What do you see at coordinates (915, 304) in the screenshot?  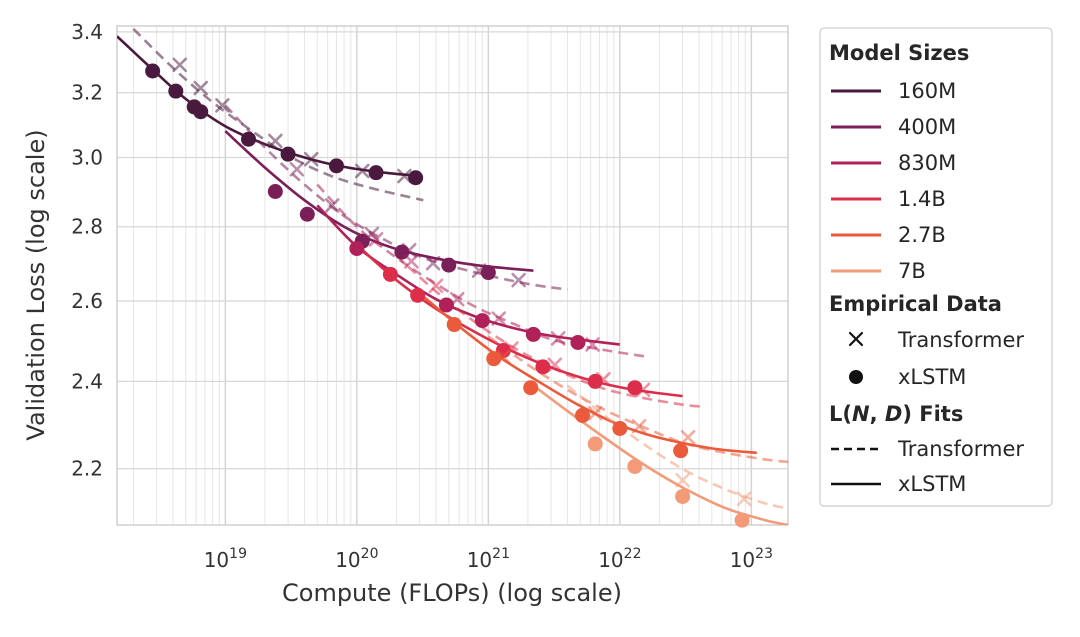 I see `legend-title-empirical: Empirical Data` at bounding box center [915, 304].